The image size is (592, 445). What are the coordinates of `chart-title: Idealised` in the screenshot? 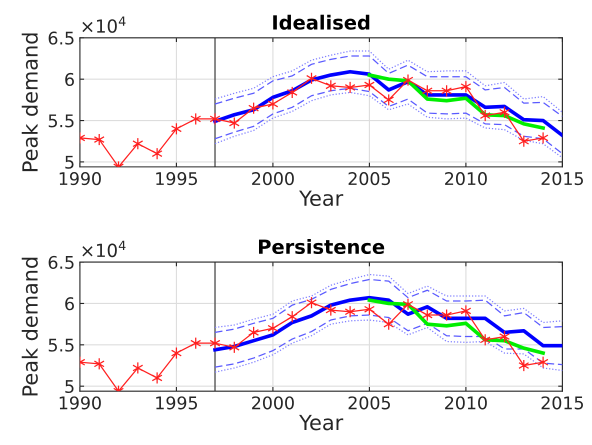 It's located at (321, 22).